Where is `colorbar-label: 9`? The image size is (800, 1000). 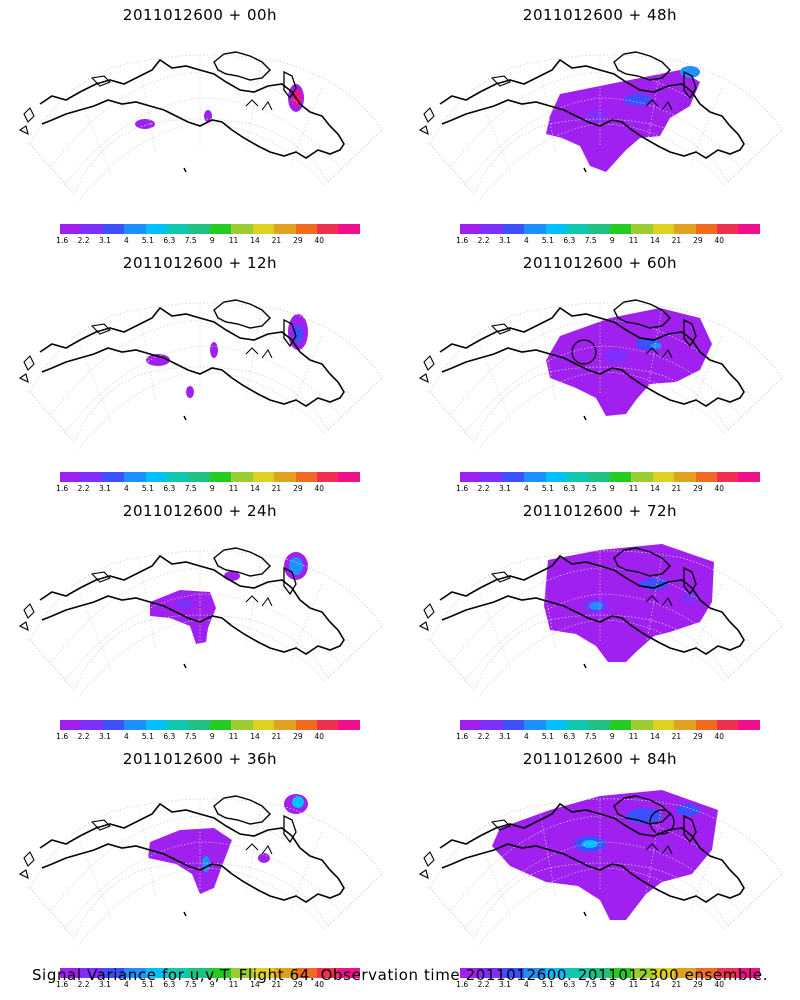
colorbar-label: 9 is located at coordinates (212, 984).